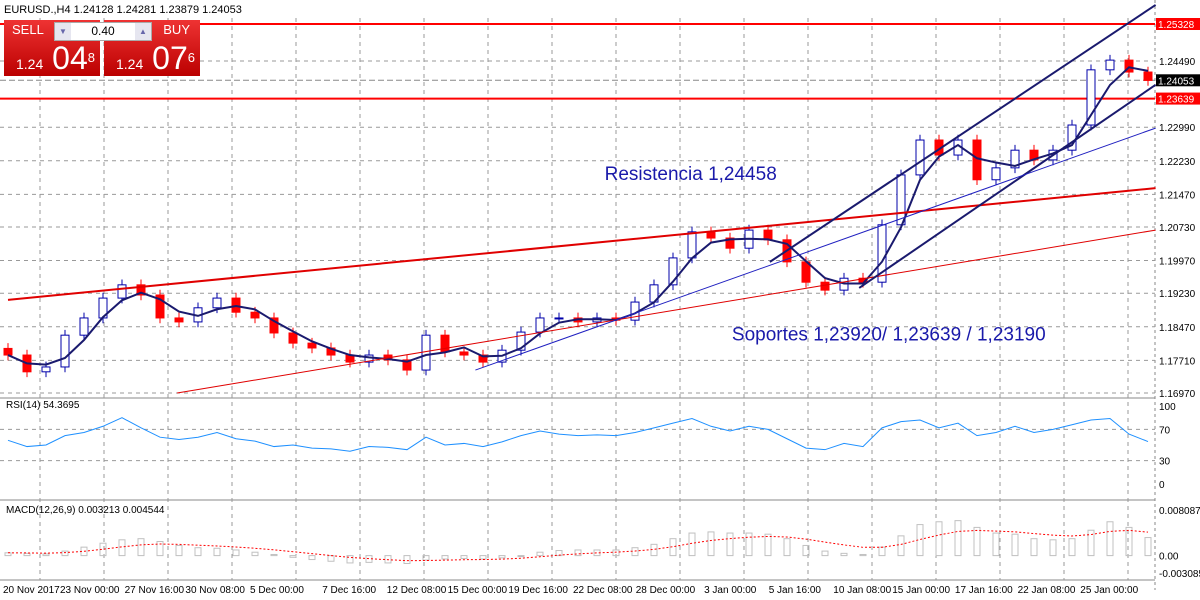 The width and height of the screenshot is (1200, 600). I want to click on macd-tick-label: 0.00, so click(1169, 557).